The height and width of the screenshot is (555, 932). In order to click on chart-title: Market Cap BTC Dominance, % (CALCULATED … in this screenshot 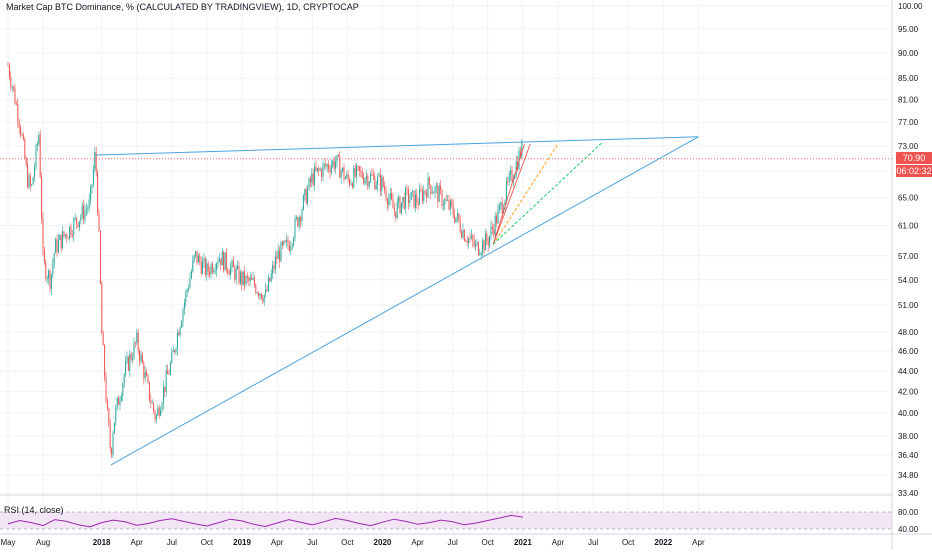, I will do `click(182, 7)`.